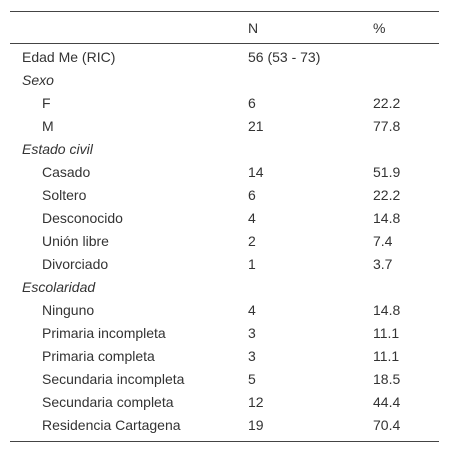 The image size is (450, 453). What do you see at coordinates (69, 56) in the screenshot?
I see `row-label: Edad Me (RIC)` at bounding box center [69, 56].